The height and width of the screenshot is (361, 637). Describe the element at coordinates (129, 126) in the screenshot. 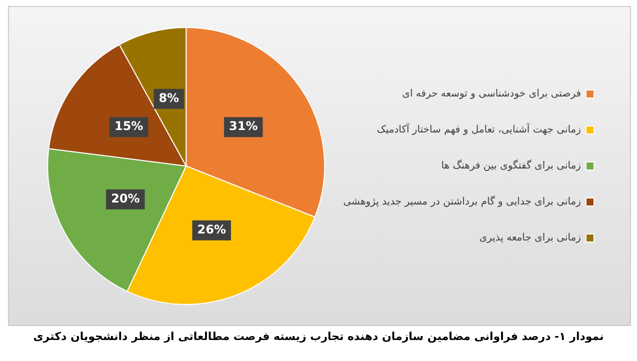

I see `data-label: 15%` at that location.